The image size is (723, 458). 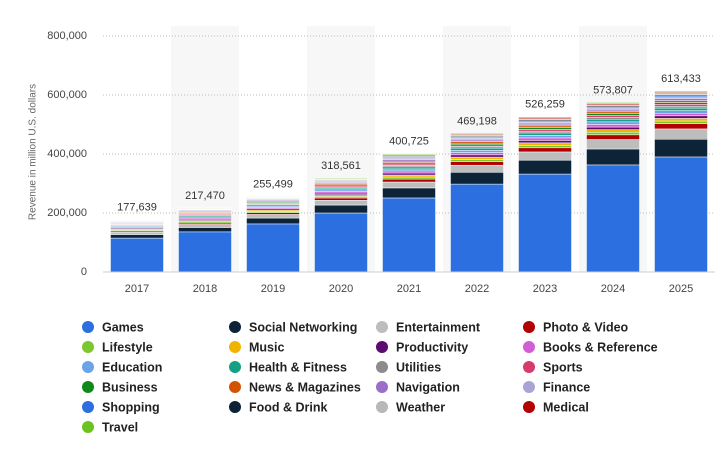 I want to click on legend-label: Entertainment, so click(x=438, y=327).